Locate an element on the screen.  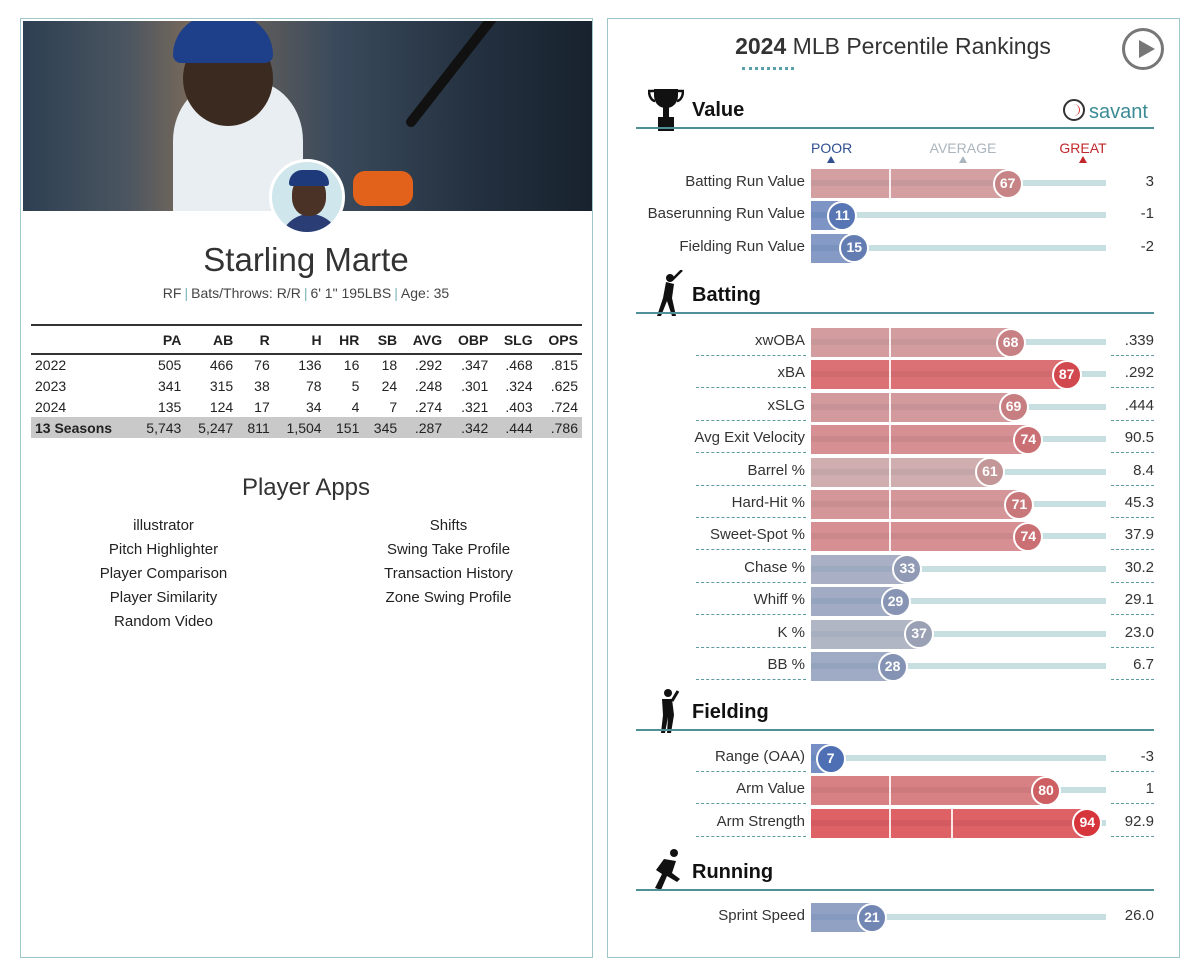
savant-label: savant is located at coordinates (1118, 112).